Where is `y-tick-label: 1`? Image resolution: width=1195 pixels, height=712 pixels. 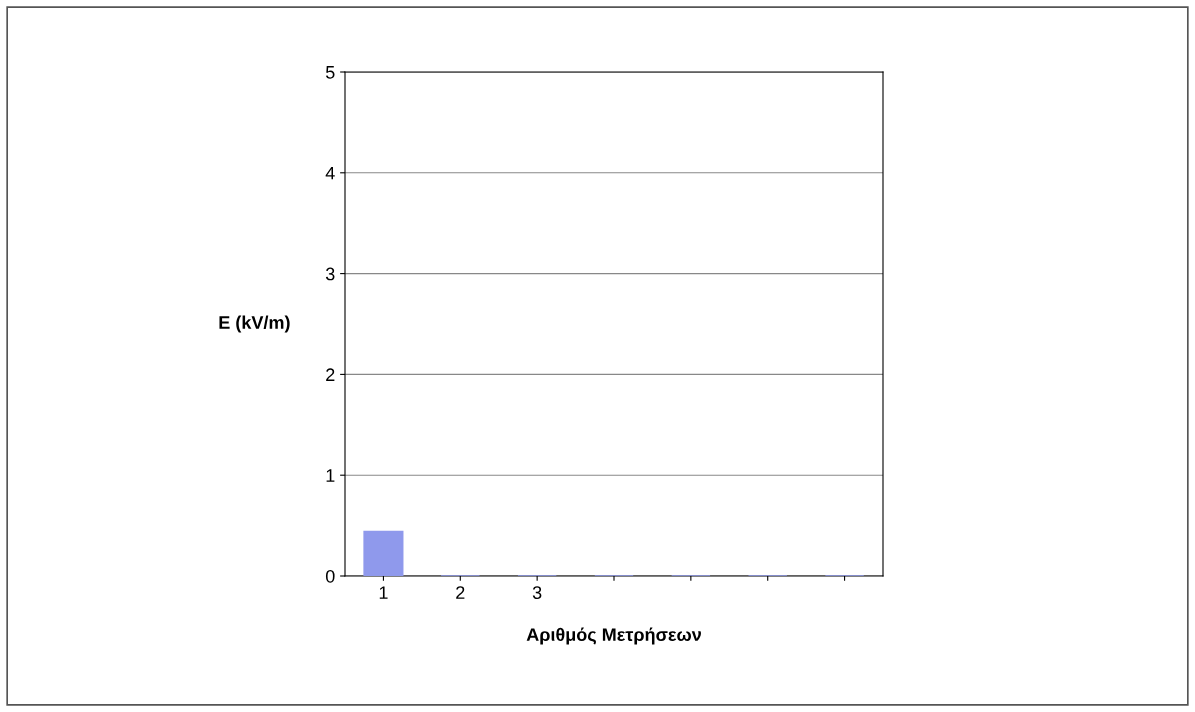 y-tick-label: 1 is located at coordinates (330, 475).